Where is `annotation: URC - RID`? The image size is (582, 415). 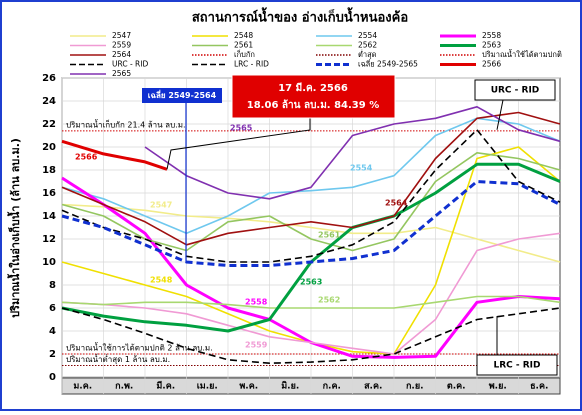
annotation: URC - RID is located at coordinates (515, 91).